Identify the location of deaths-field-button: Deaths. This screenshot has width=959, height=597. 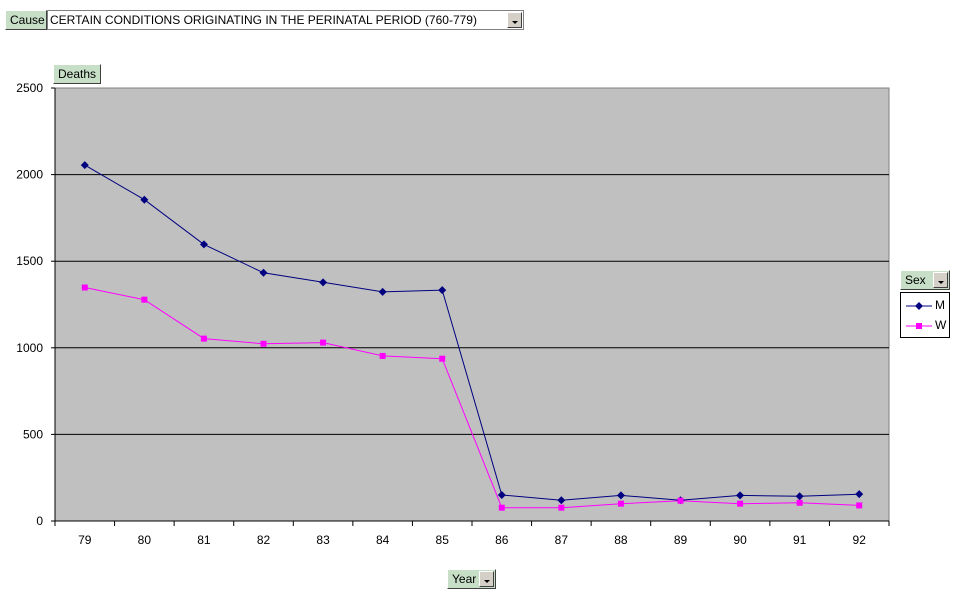
(77, 74).